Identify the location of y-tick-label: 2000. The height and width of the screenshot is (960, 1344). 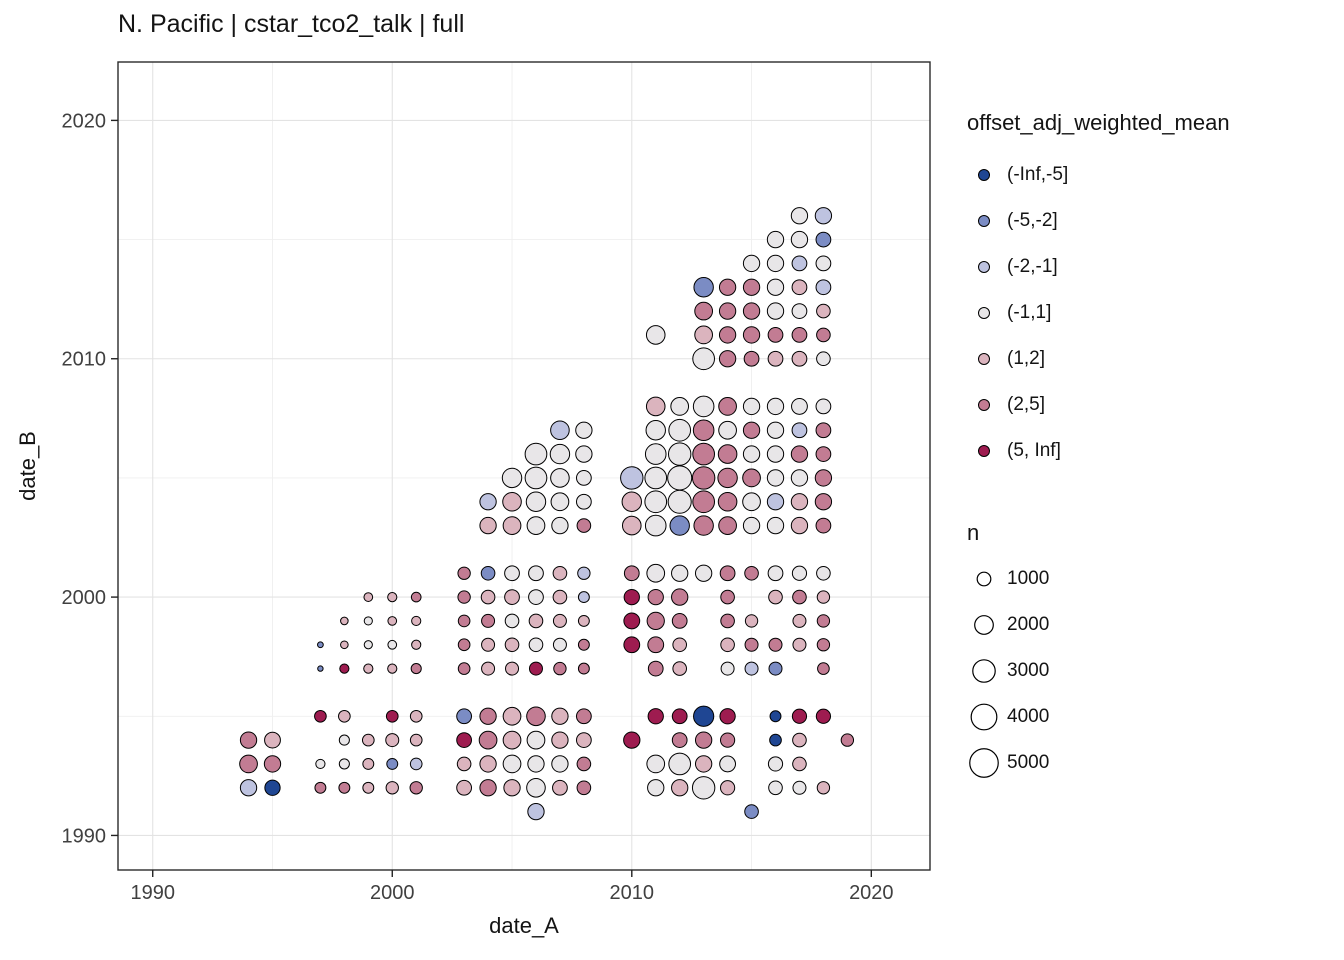
(84, 598).